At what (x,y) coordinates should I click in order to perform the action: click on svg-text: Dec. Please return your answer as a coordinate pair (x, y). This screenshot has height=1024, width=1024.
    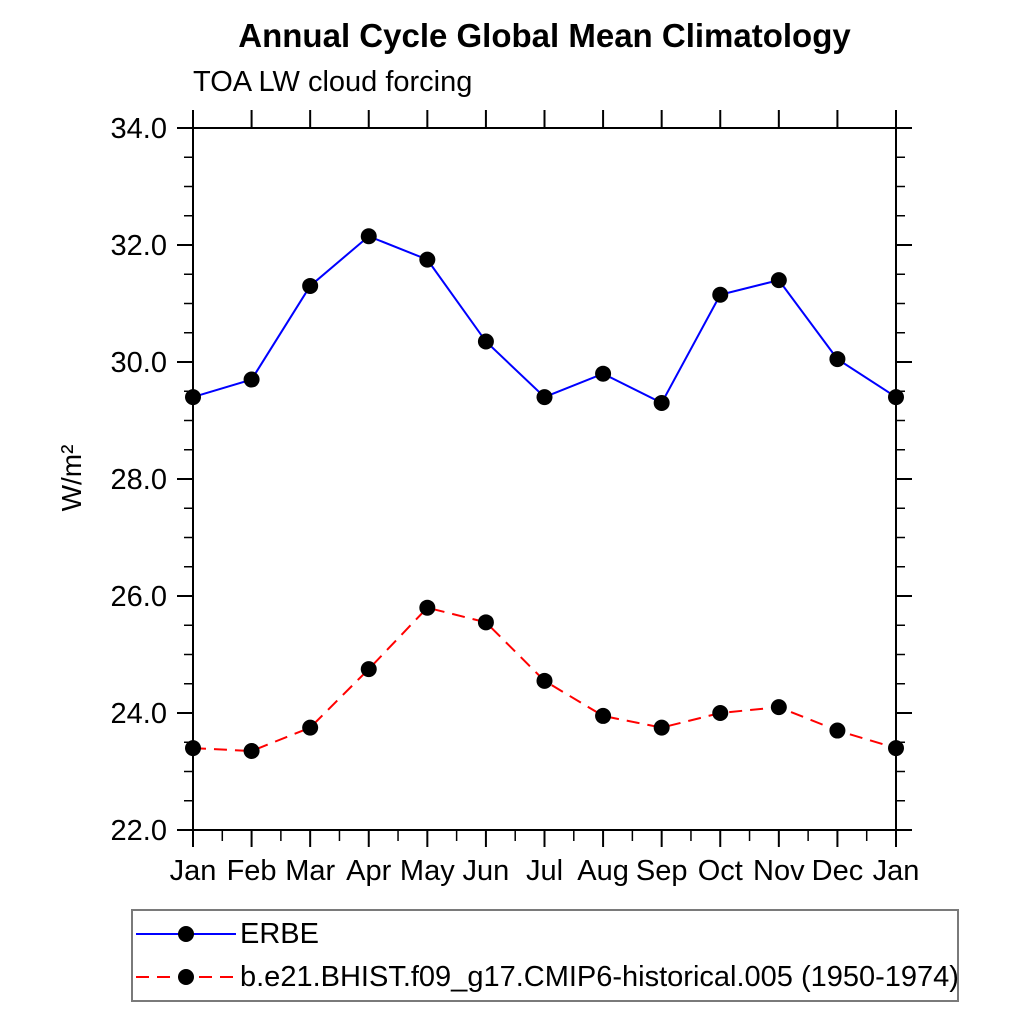
    Looking at the image, I should click on (838, 871).